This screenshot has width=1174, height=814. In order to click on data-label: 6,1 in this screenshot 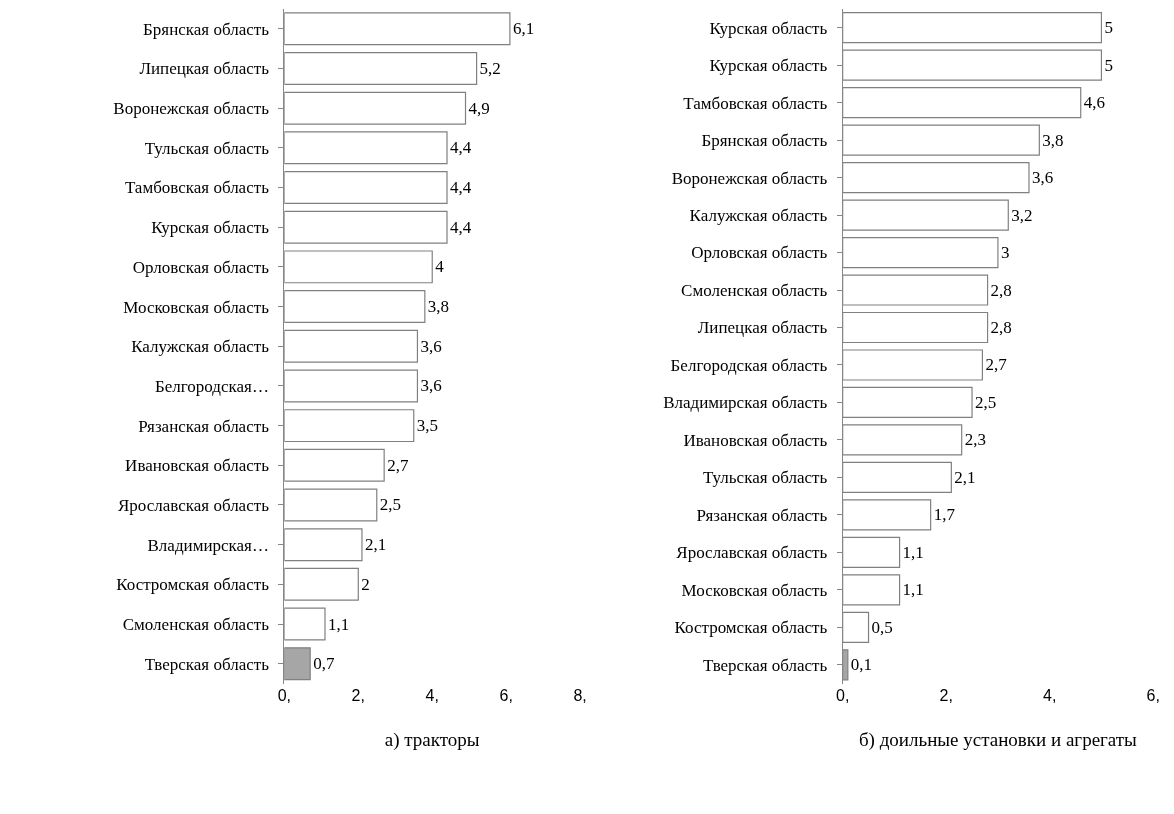, I will do `click(523, 29)`.